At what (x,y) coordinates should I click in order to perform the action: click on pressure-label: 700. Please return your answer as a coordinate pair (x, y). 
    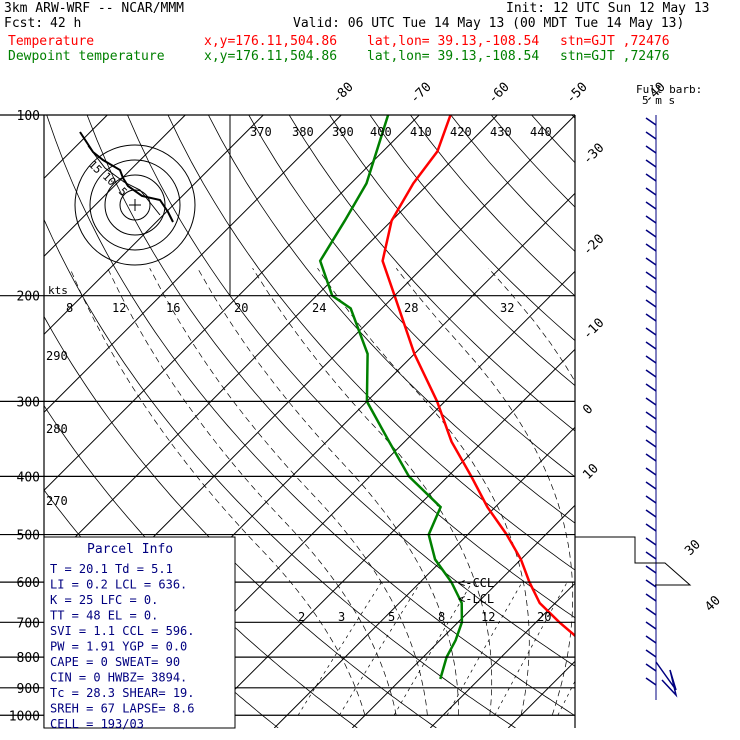
    Looking at the image, I should click on (28, 623).